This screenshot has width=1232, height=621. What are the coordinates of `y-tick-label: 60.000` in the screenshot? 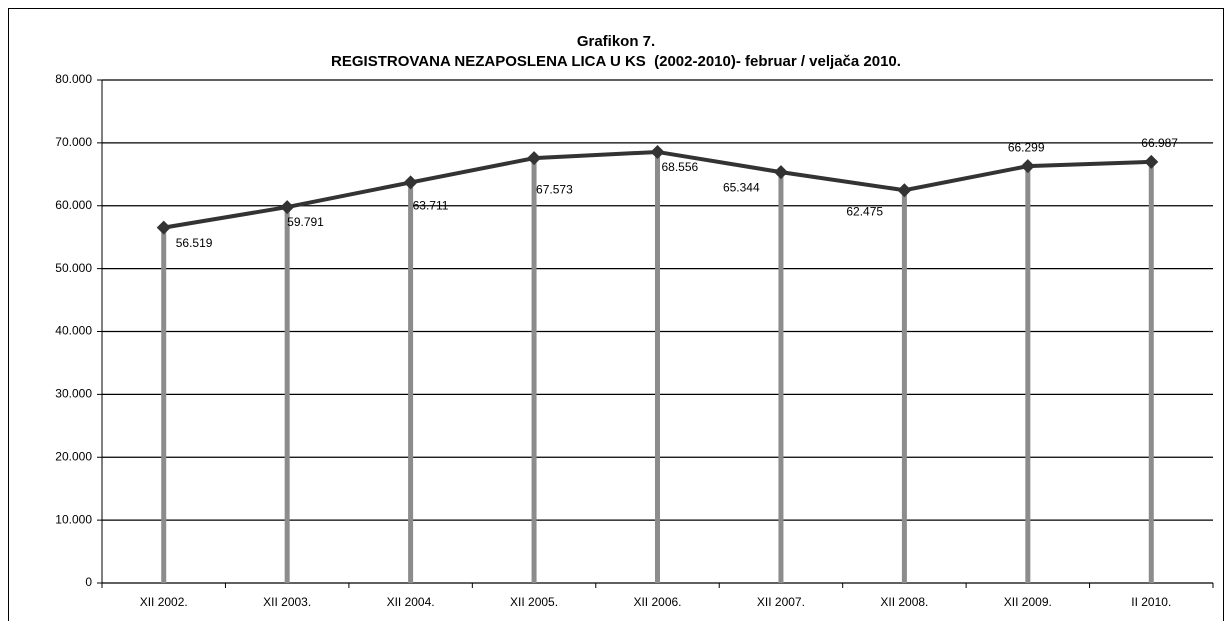 It's located at (73, 205).